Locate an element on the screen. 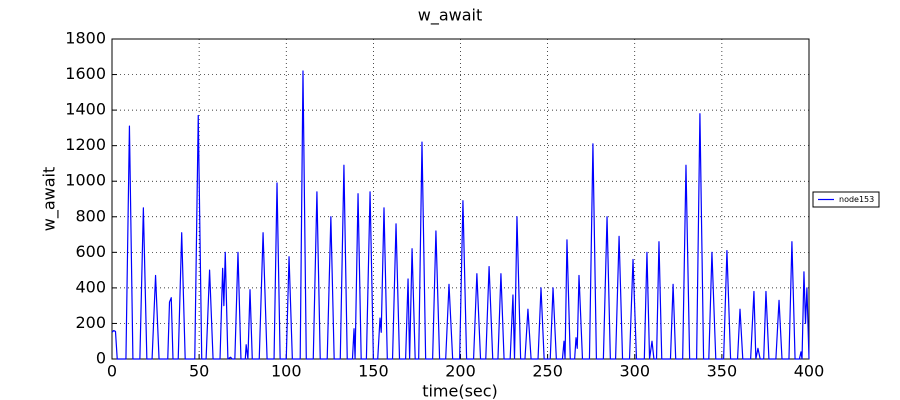  chart-title: w_await is located at coordinates (450, 16).